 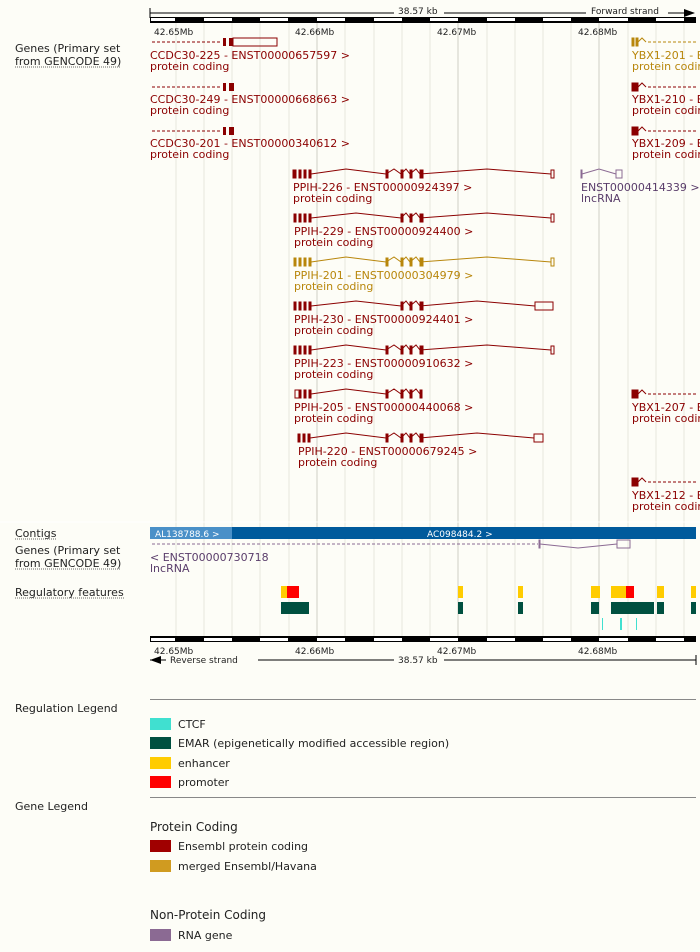 I want to click on bottom-tick-1: 42.65Mb, so click(x=174, y=652).